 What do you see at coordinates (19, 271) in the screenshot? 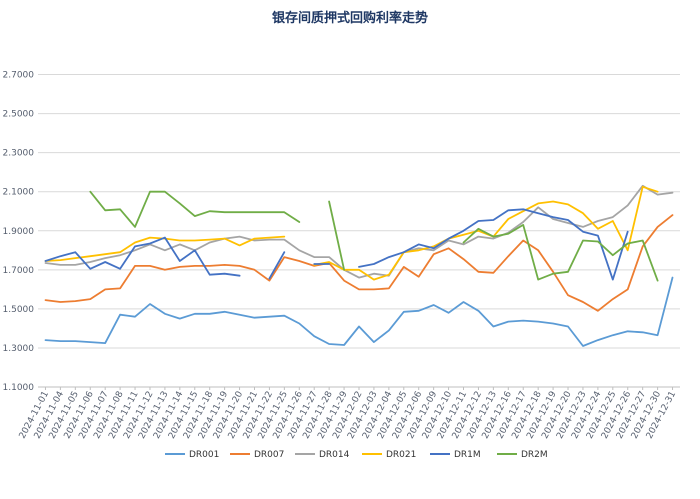
I see `y-tick-label: 1.7000` at bounding box center [19, 271].